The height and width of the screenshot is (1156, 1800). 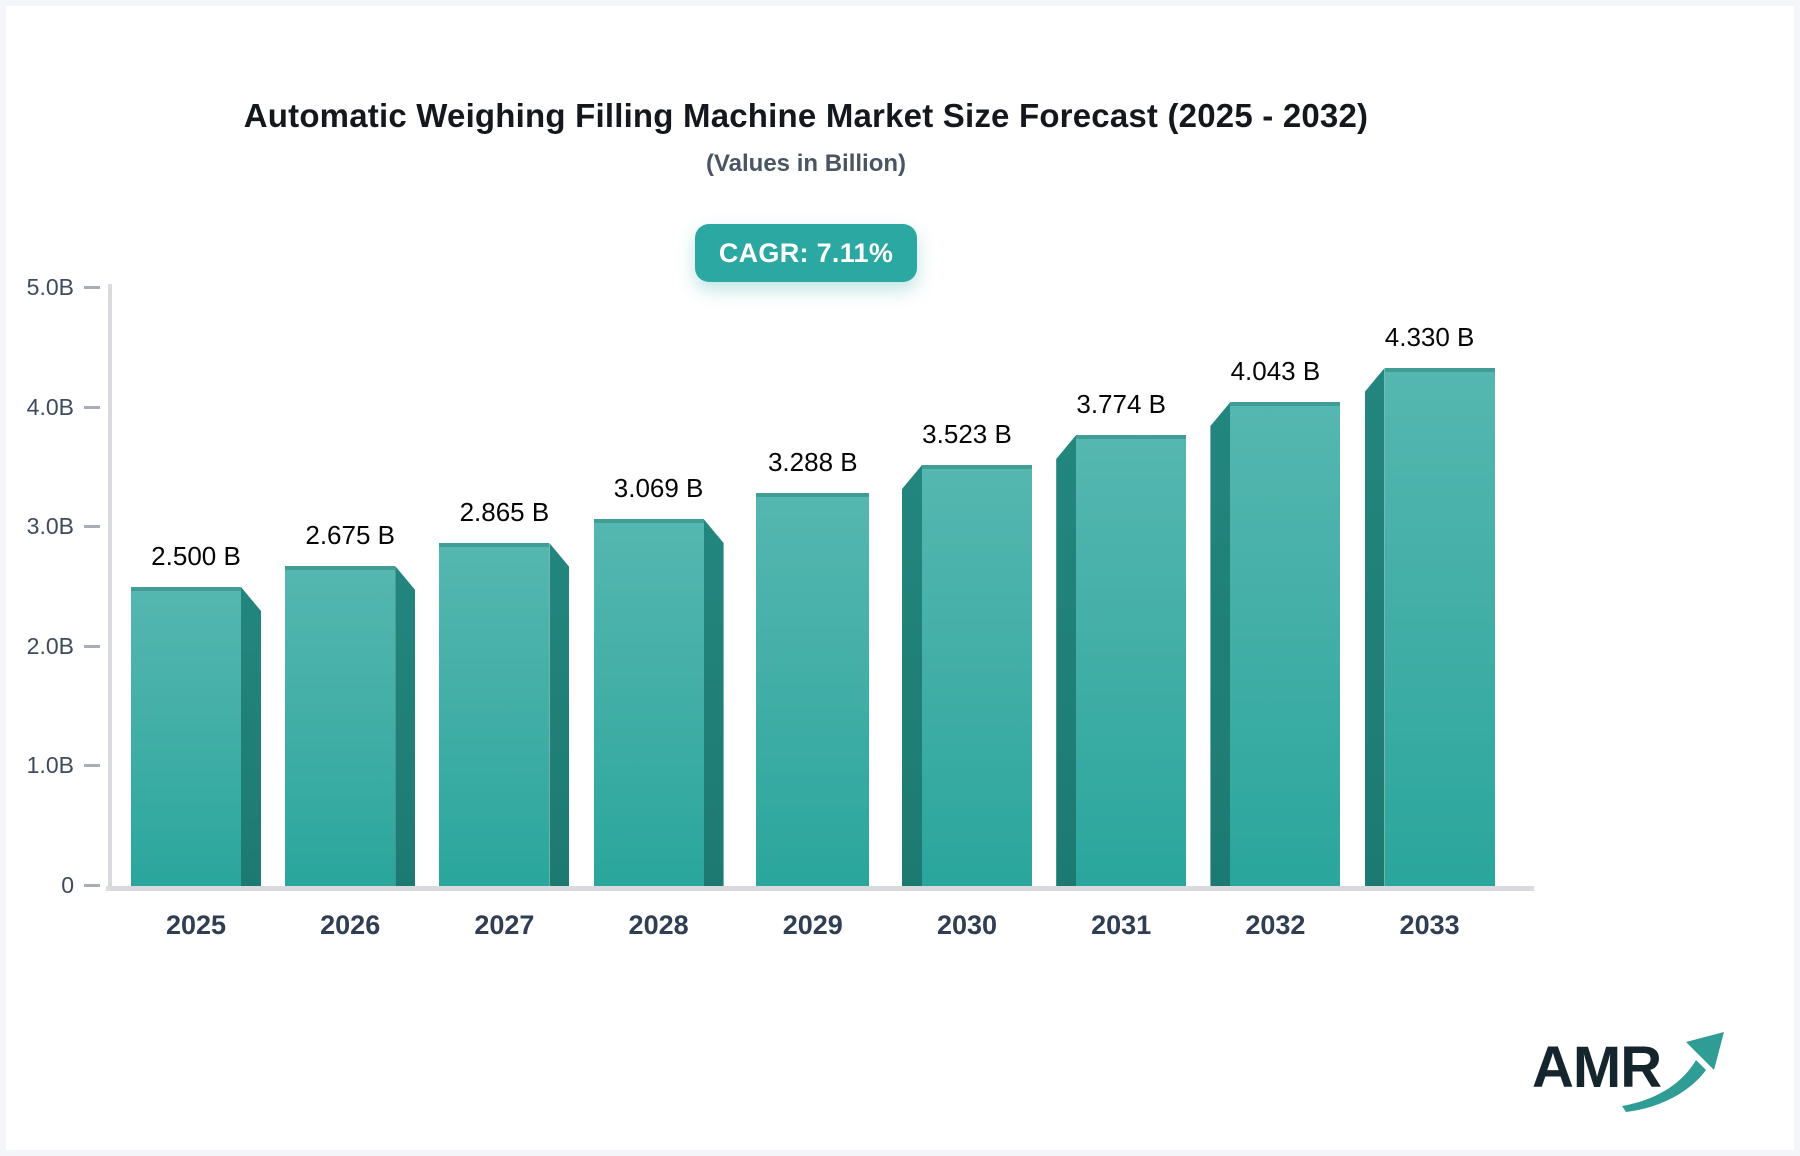 What do you see at coordinates (713, 702) in the screenshot?
I see `bar-side-3d-2028` at bounding box center [713, 702].